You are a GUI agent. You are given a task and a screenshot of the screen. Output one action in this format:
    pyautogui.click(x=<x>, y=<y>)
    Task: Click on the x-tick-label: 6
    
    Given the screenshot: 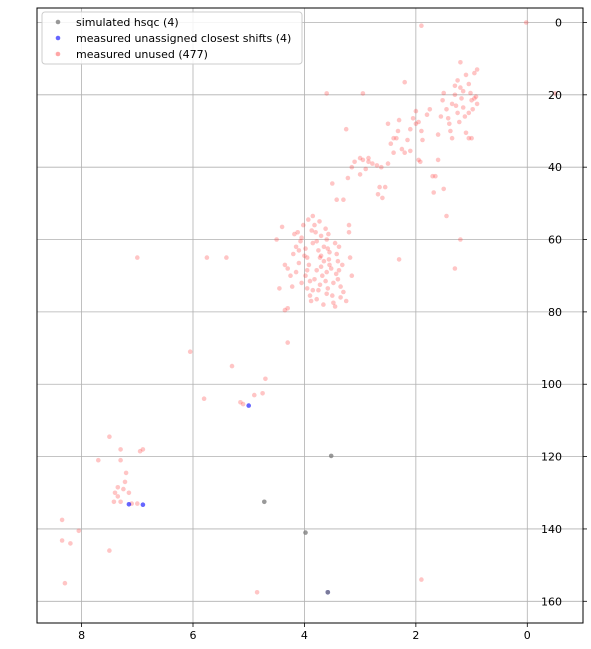 What is the action you would take?
    pyautogui.click(x=193, y=635)
    